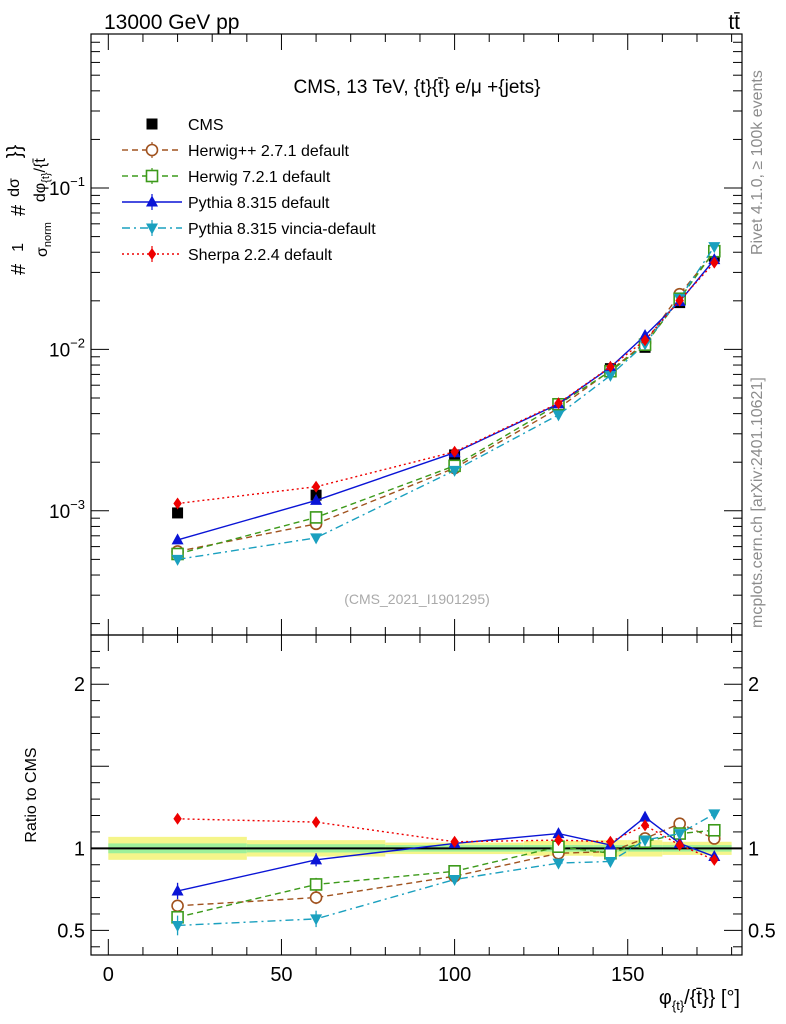  I want to click on legend-label: Herwig++ 2.7.1 default, so click(269, 151).